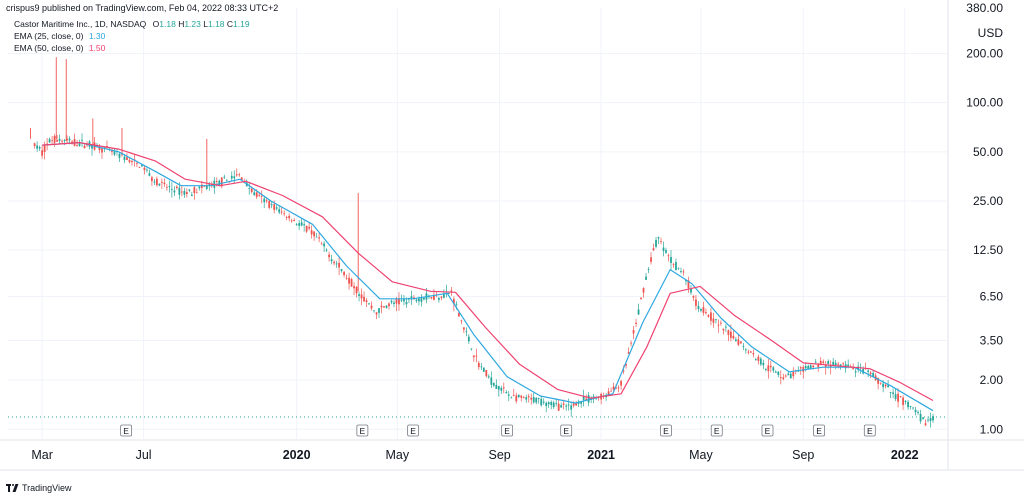 The height and width of the screenshot is (497, 1024). Describe the element at coordinates (201, 24) in the screenshot. I see `ohlc-values: O1.18 H1.23 L1.18 C1.19` at that location.